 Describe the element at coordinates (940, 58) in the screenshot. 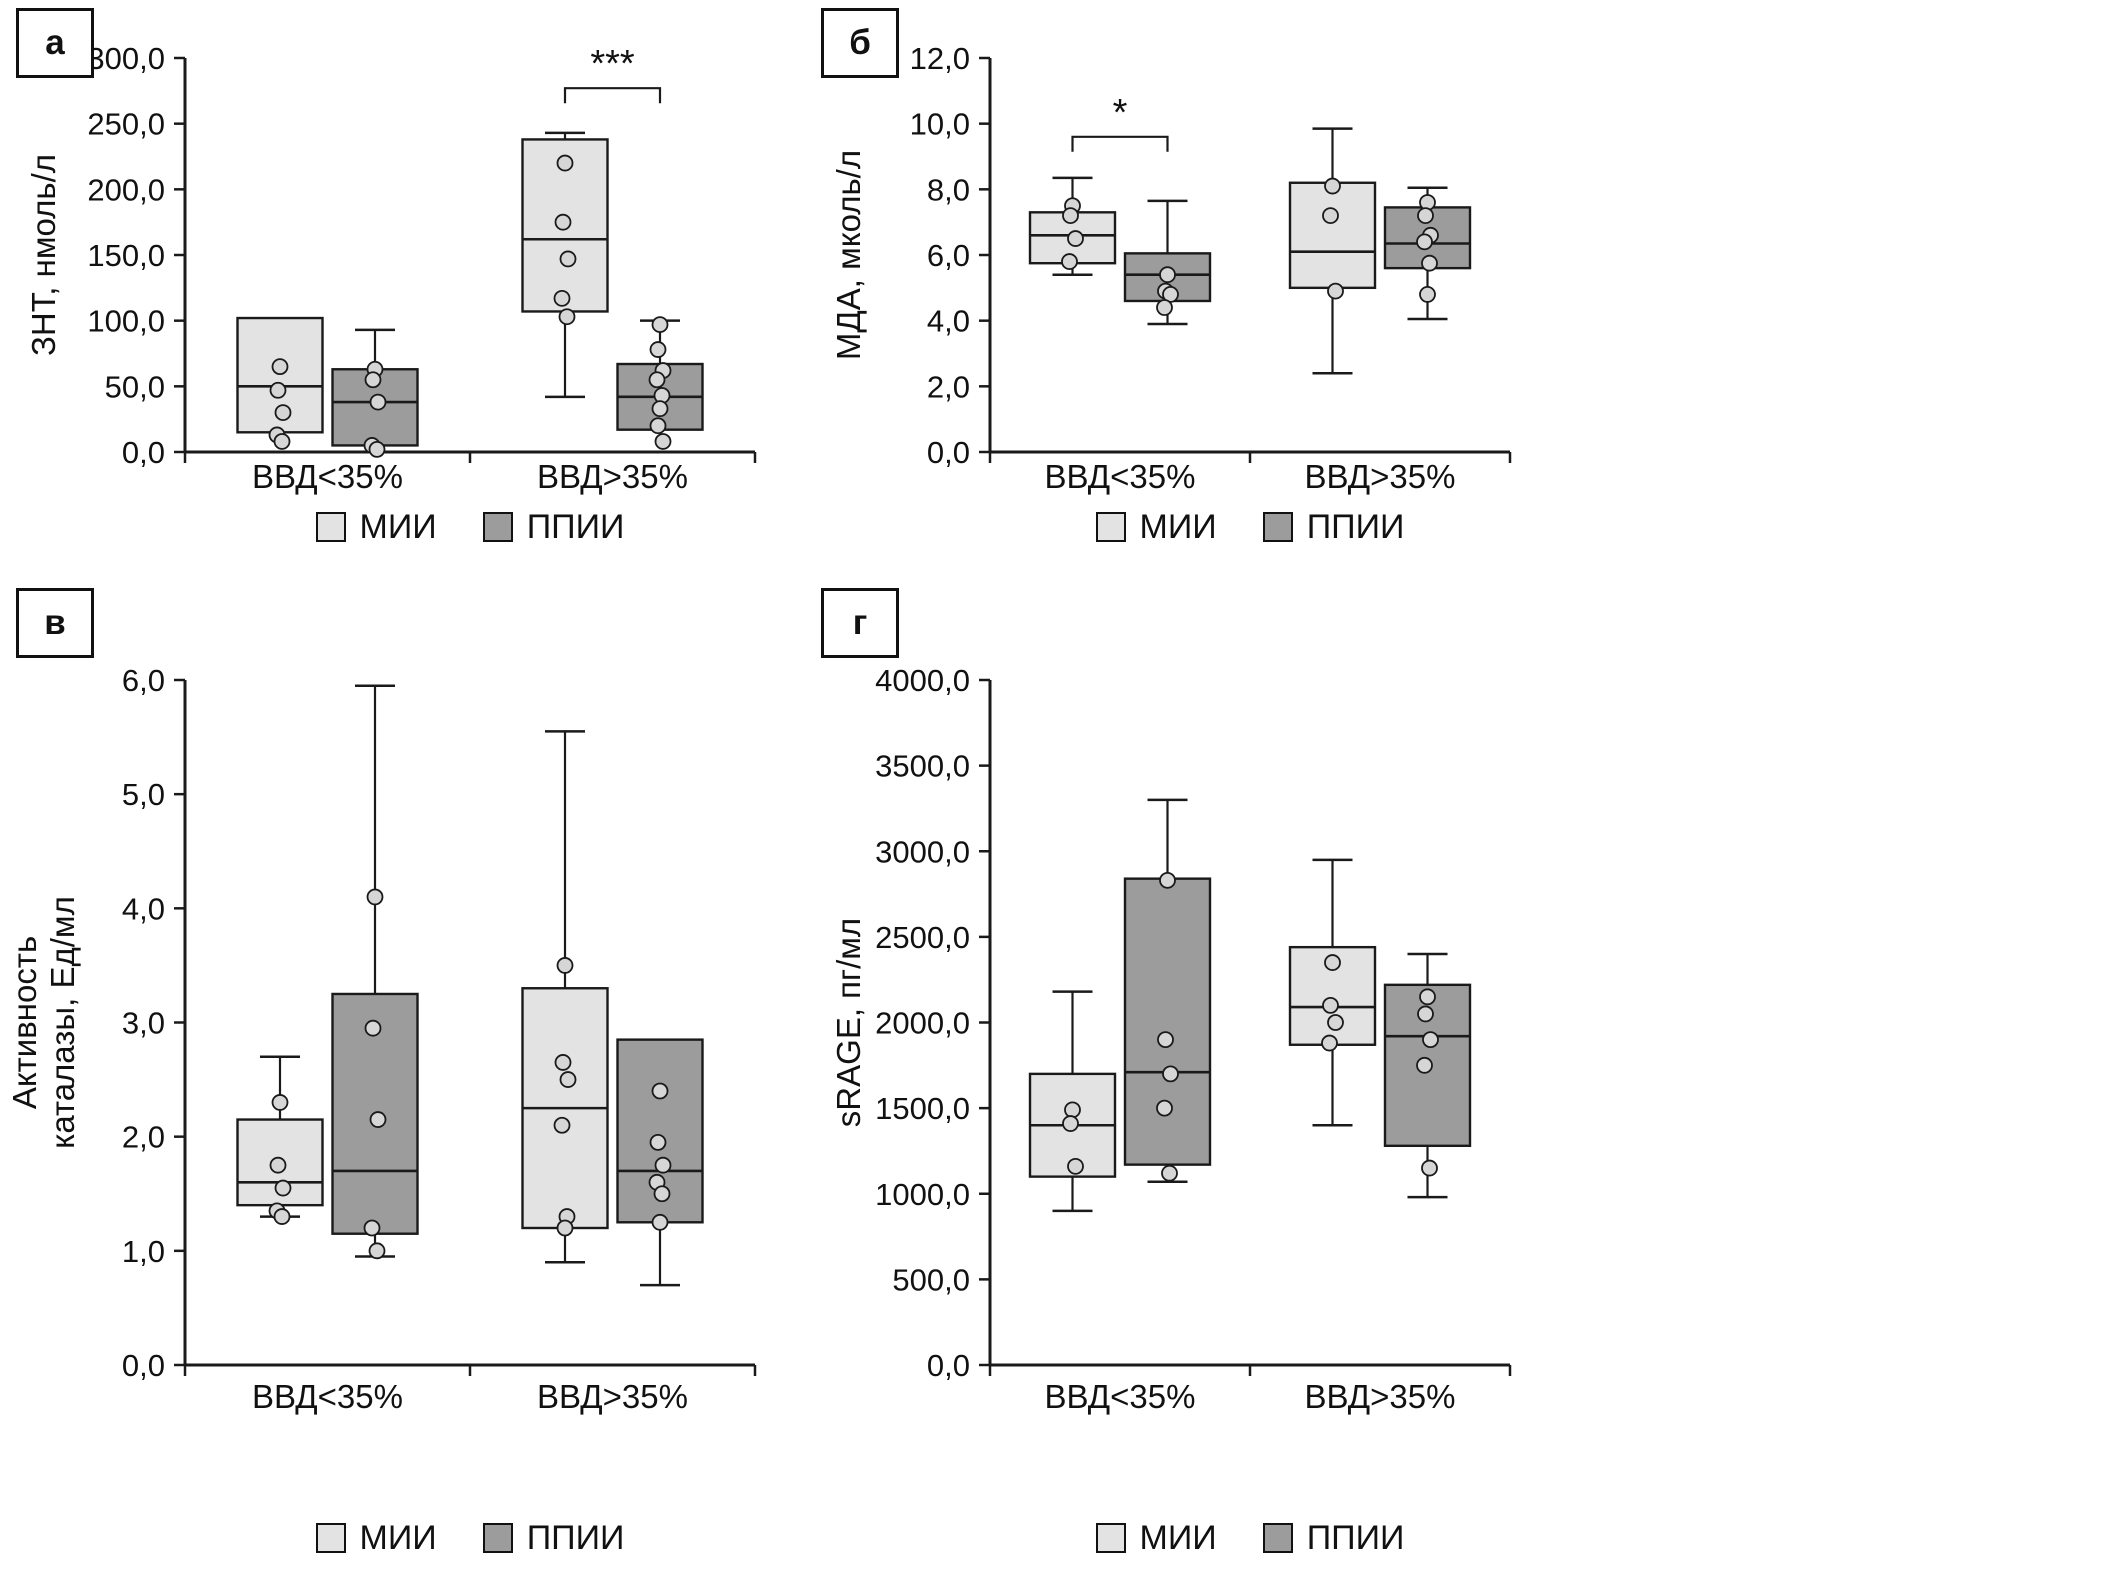

I see `y-tick-label: 12,0` at that location.